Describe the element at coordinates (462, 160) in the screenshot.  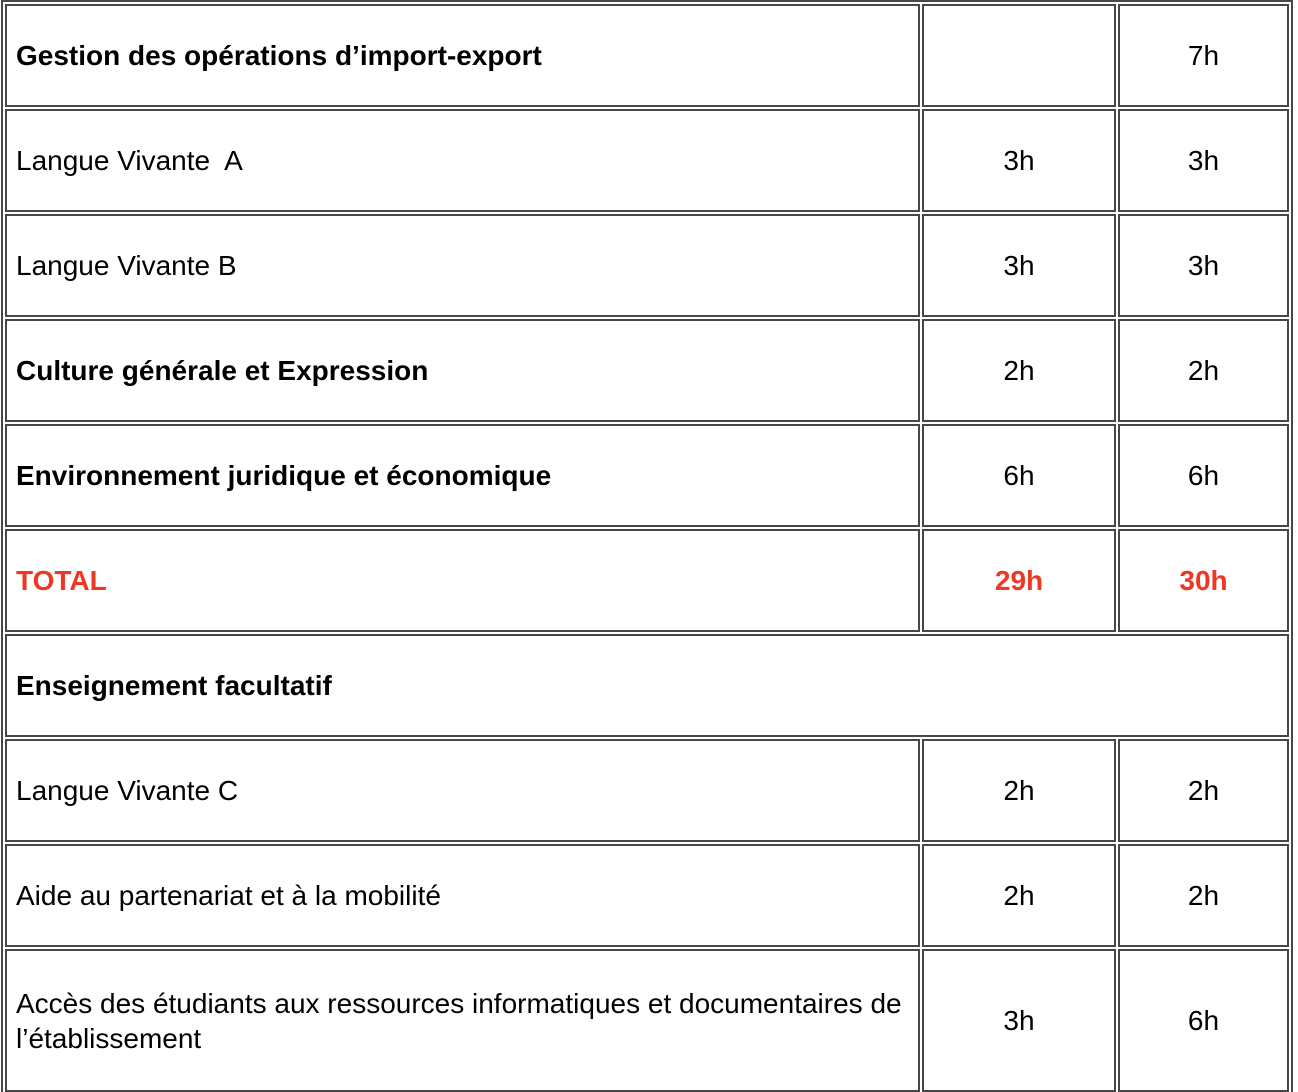
I see `subject-label: Langue Vivante A` at that location.